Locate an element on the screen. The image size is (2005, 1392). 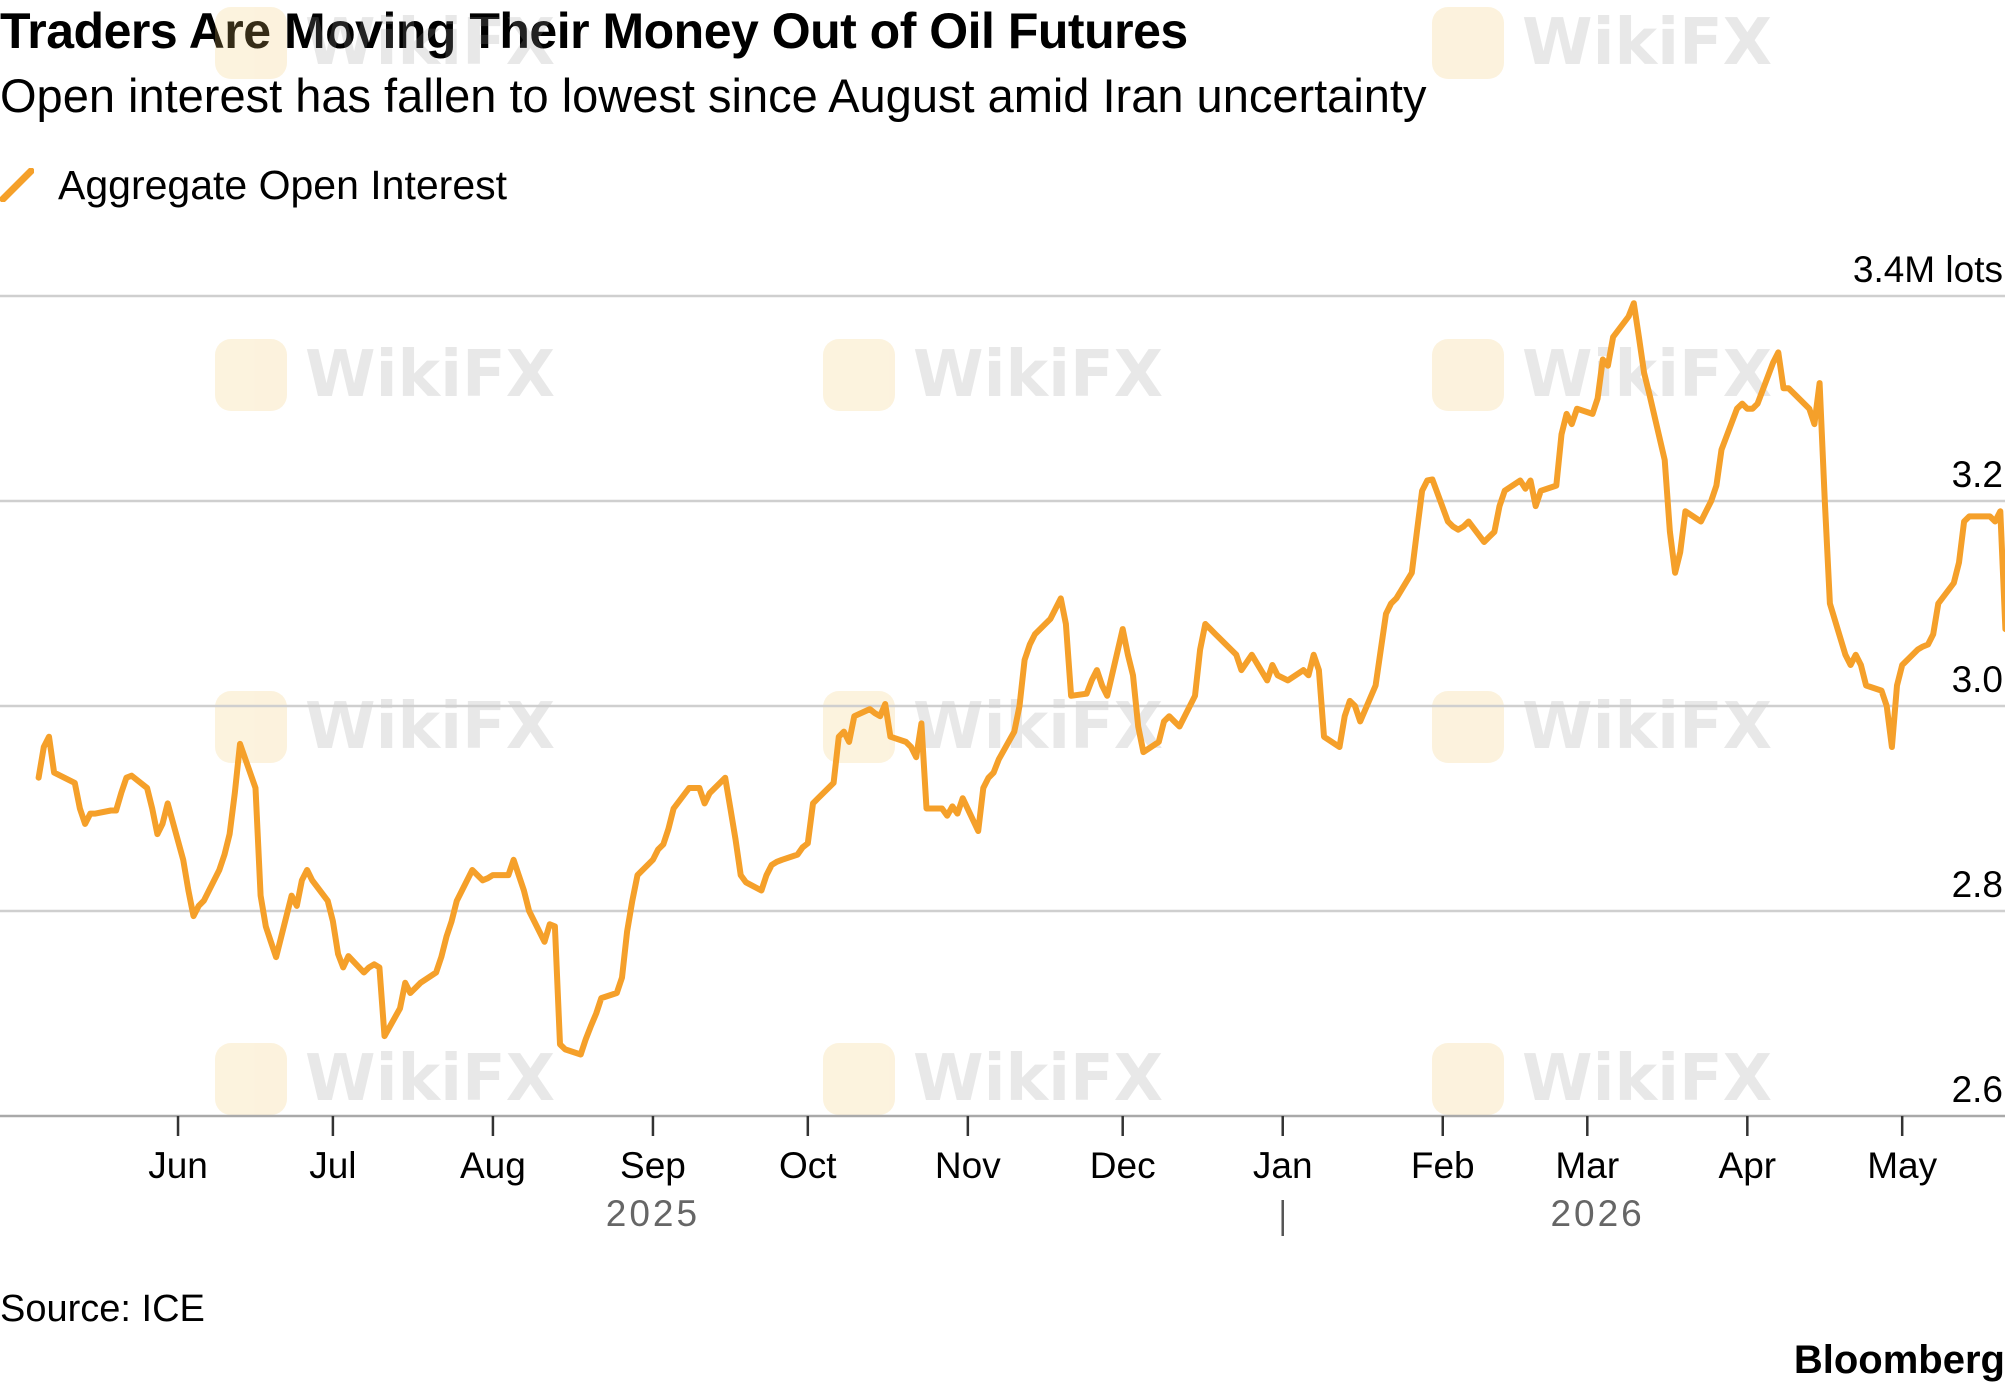
x-tick-label: Oct is located at coordinates (808, 1165).